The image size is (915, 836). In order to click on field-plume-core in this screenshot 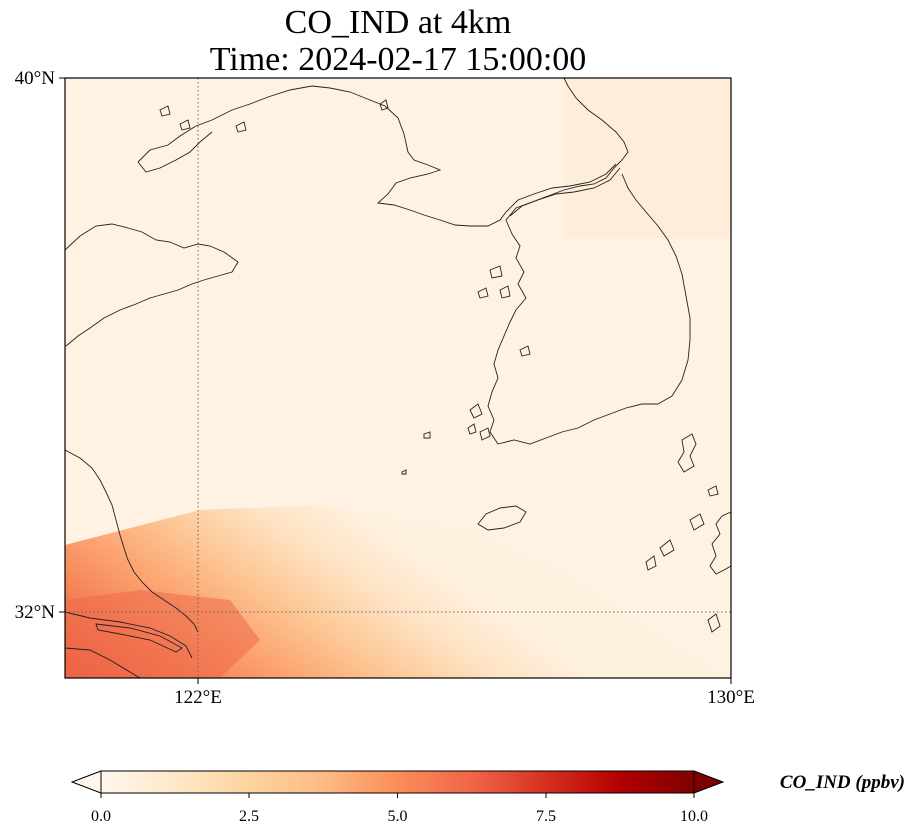, I will do `click(162, 634)`.